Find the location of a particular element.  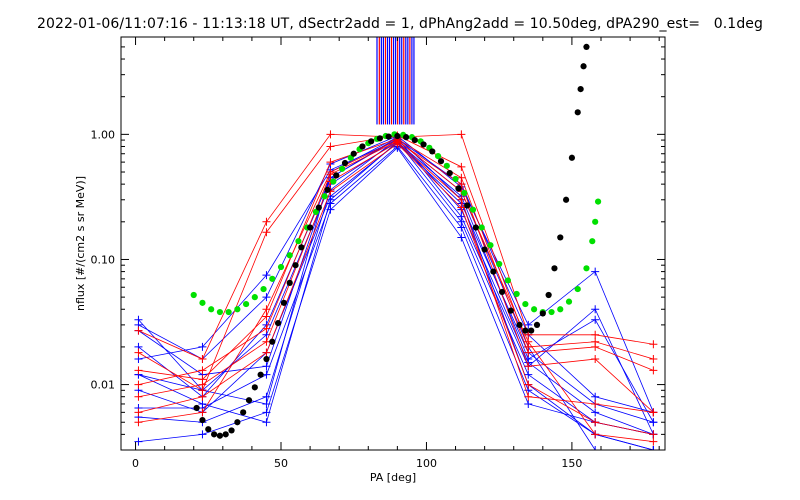

y-tick-label-2: 1.00 is located at coordinates (103, 134).